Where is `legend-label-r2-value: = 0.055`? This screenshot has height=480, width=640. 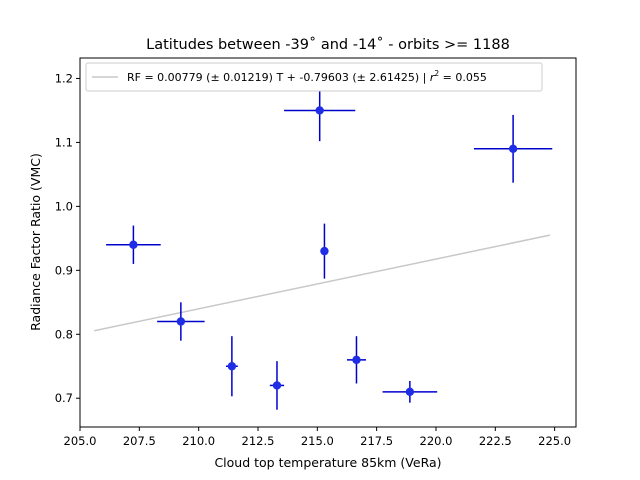
legend-label-r2-value: = 0.055 is located at coordinates (463, 77).